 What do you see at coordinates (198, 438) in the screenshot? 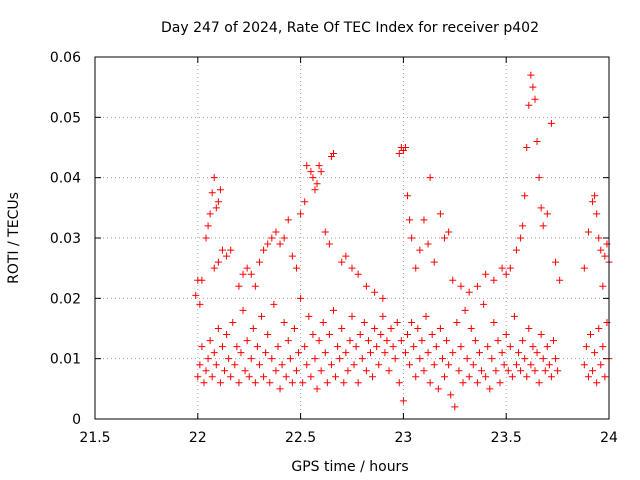
I see `x-tick-label: 22` at bounding box center [198, 438].